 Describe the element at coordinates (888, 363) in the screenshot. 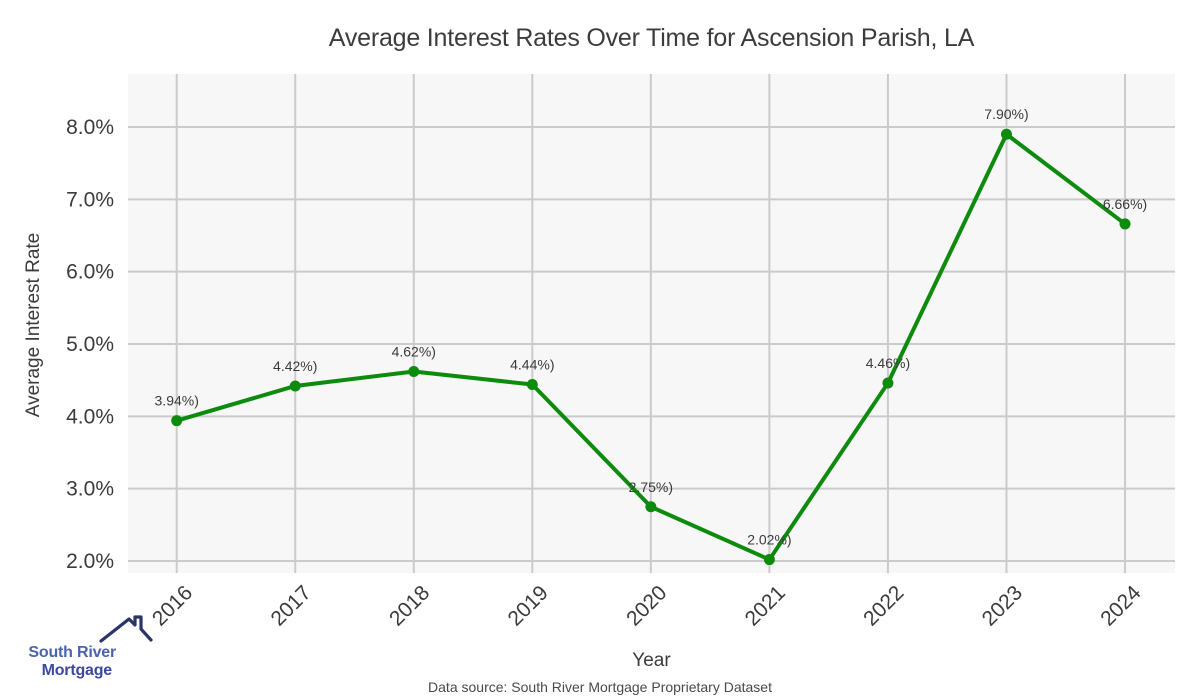

I see `point-value-label: 4.46%)` at that location.